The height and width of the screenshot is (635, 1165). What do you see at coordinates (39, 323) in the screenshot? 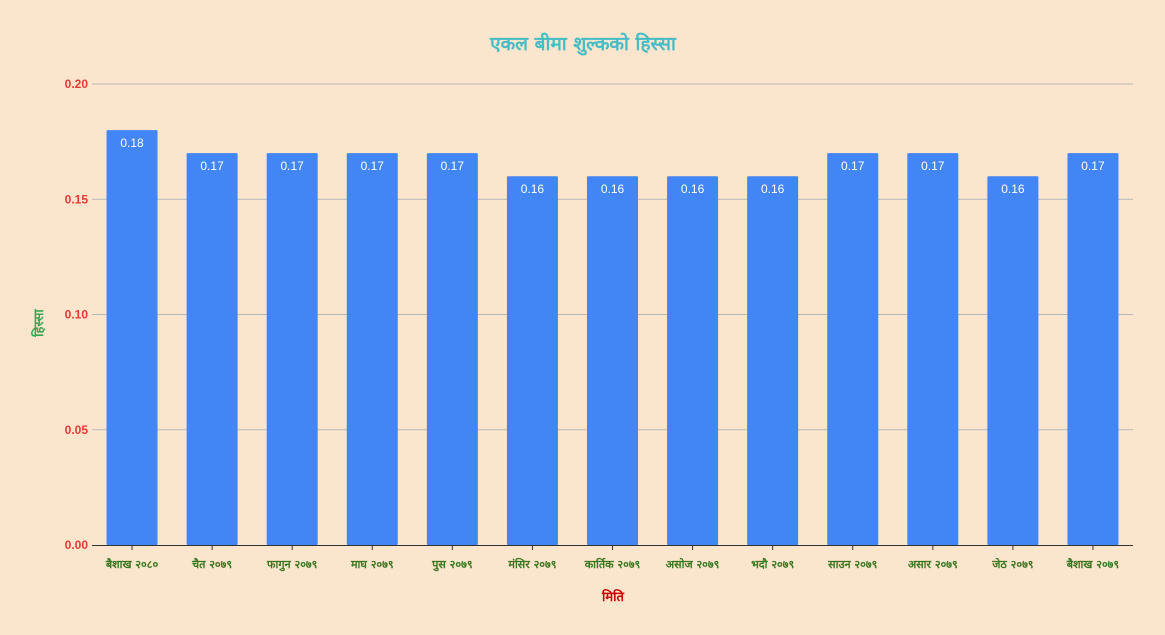
I see `y-axis-title: हिस्सा` at bounding box center [39, 323].